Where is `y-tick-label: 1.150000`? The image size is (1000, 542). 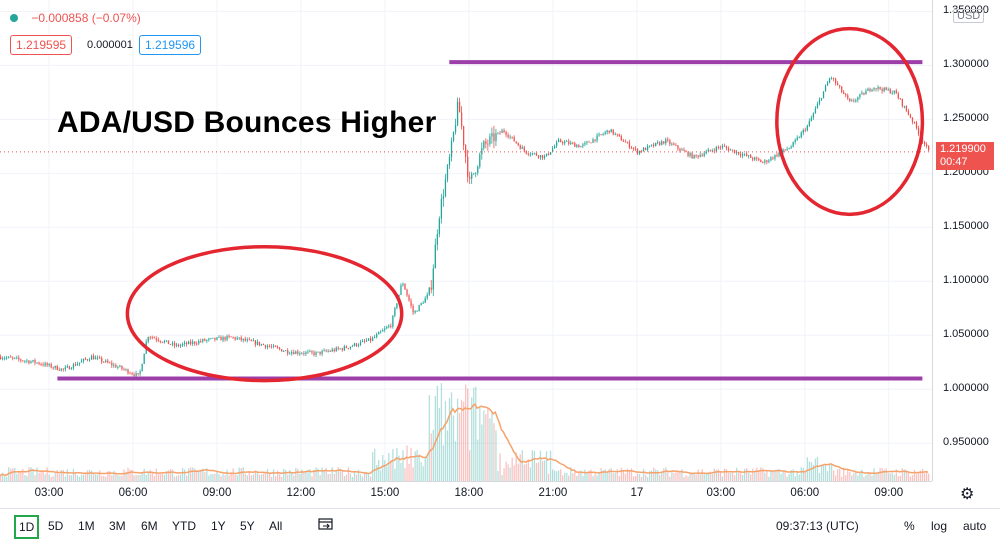 y-tick-label: 1.150000 is located at coordinates (966, 226).